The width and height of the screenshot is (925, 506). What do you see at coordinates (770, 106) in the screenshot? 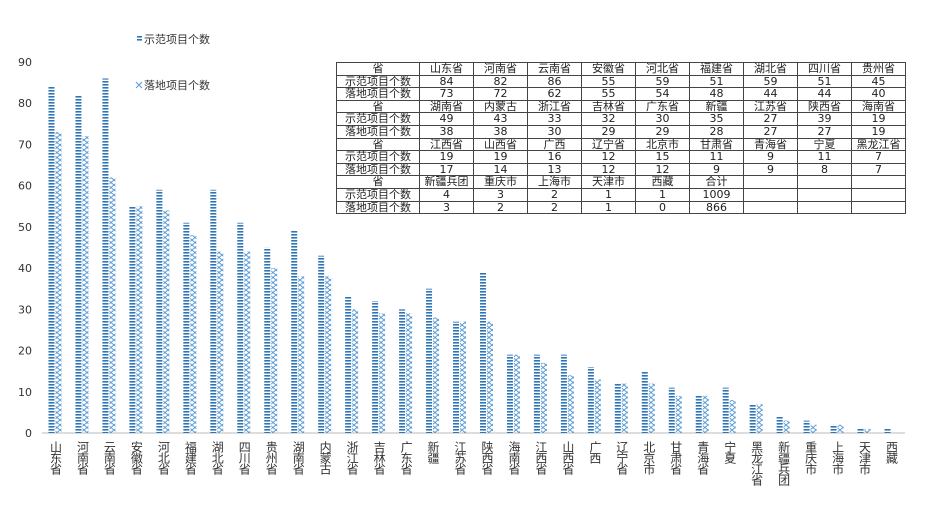
I see `table-cell: 江苏省` at bounding box center [770, 106].